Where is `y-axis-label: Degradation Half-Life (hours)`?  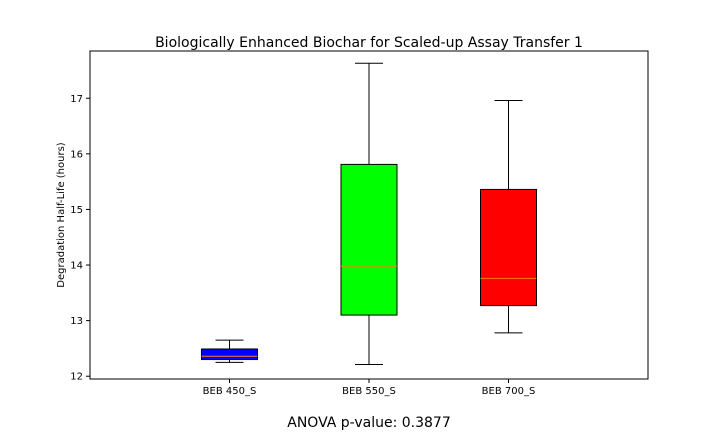
y-axis-label: Degradation Half-Life (hours) is located at coordinates (61, 214).